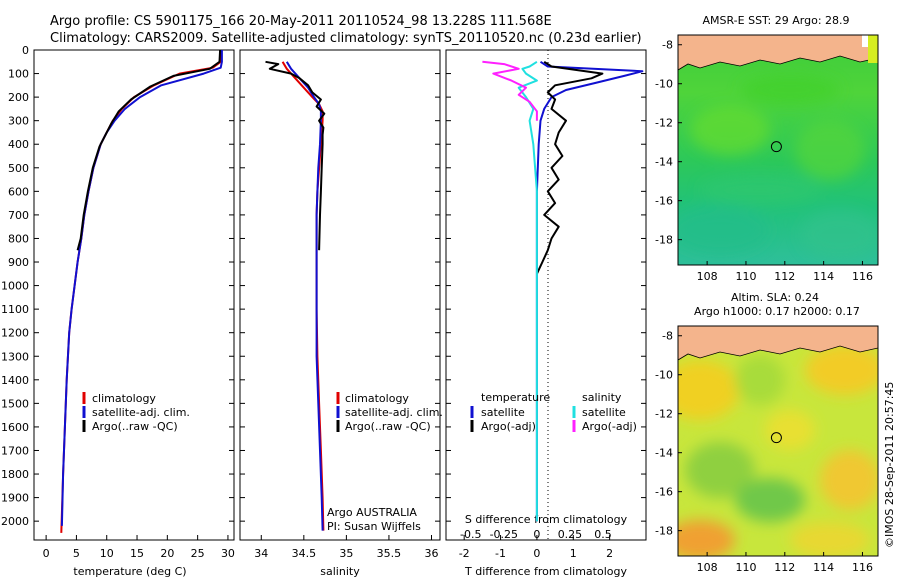 Image resolution: width=900 pixels, height=580 pixels. Describe the element at coordinates (388, 426) in the screenshot. I see `legend-argo: Argo(..raw -QC)` at that location.